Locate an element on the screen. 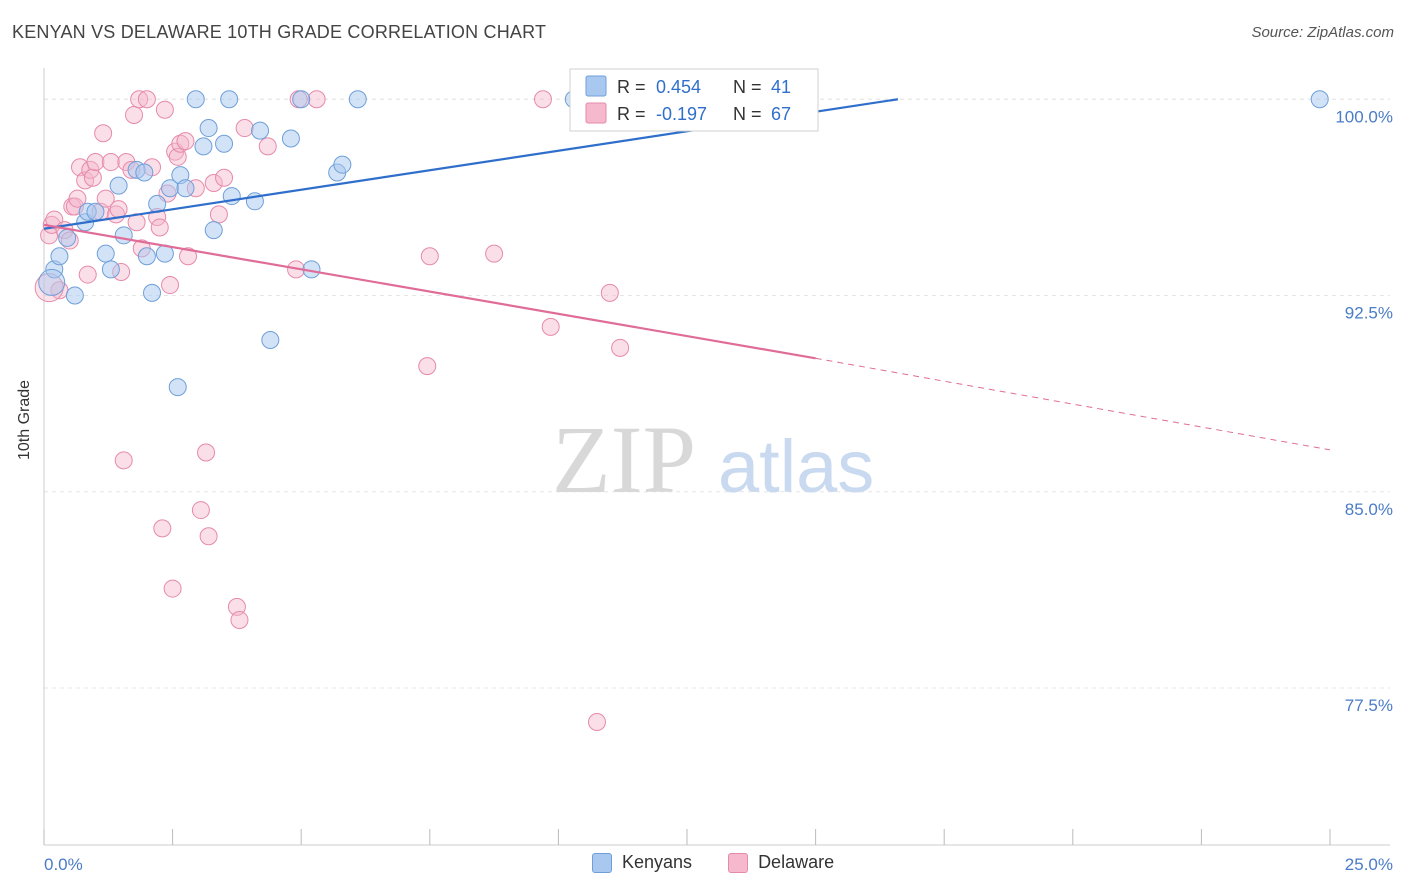 This screenshot has height=892, width=1406. trend-delaware-extrapolated is located at coordinates (1073, 404).